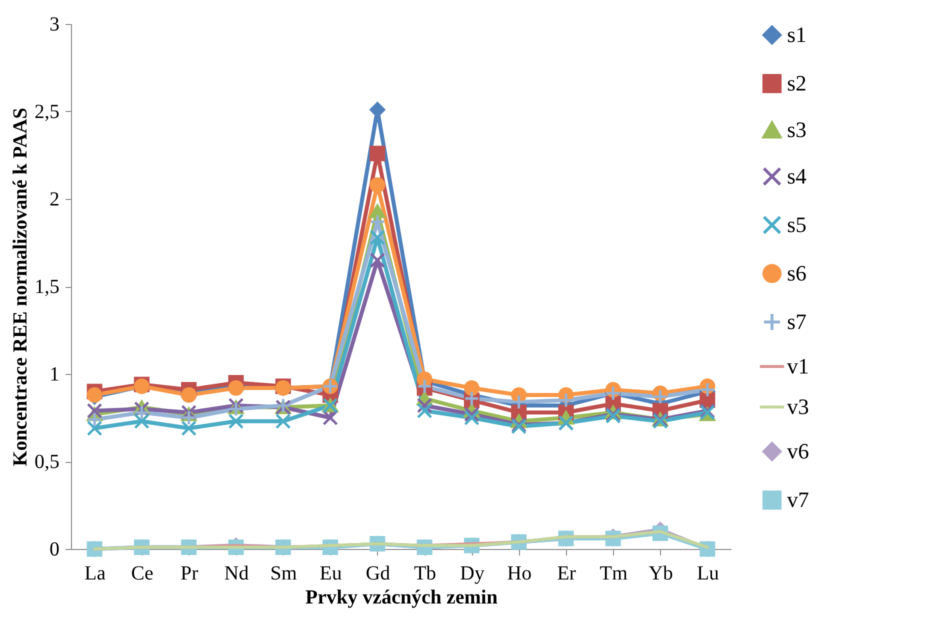 The image size is (931, 639). I want to click on x-tick-label: Yb, so click(661, 573).